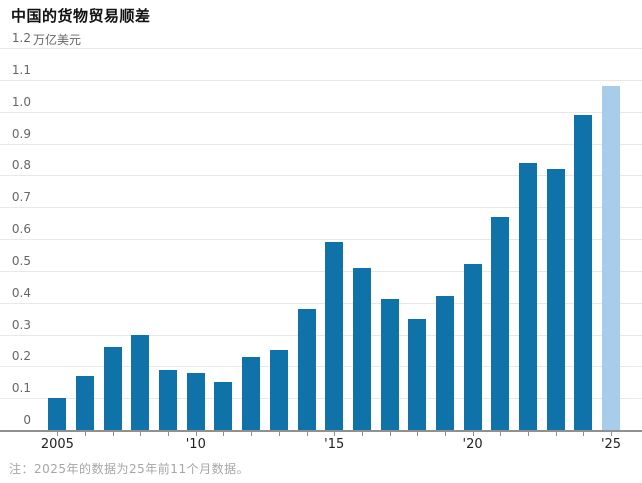 This screenshot has height=483, width=642. Describe the element at coordinates (279, 433) in the screenshot. I see `x-tick-2013` at that location.